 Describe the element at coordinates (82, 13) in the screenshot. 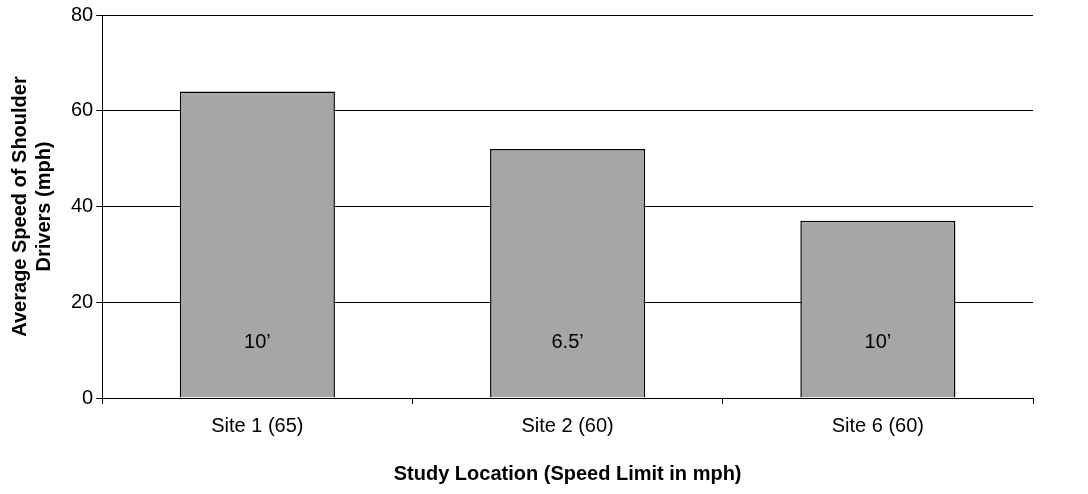

I see `y-tick-label: 80` at that location.